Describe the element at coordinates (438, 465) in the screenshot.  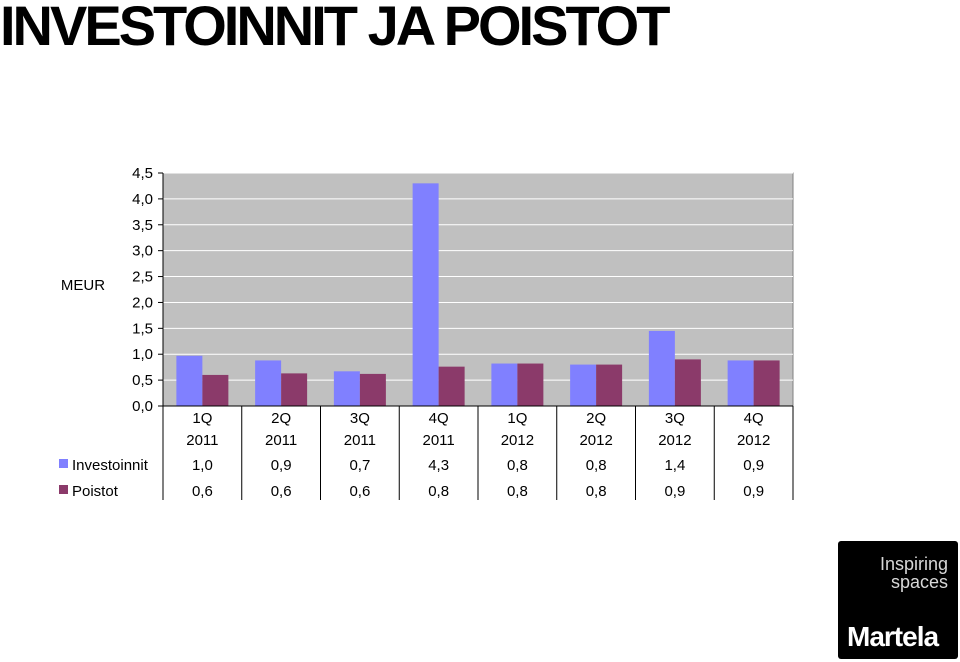
I see `data-label: 4,3` at that location.